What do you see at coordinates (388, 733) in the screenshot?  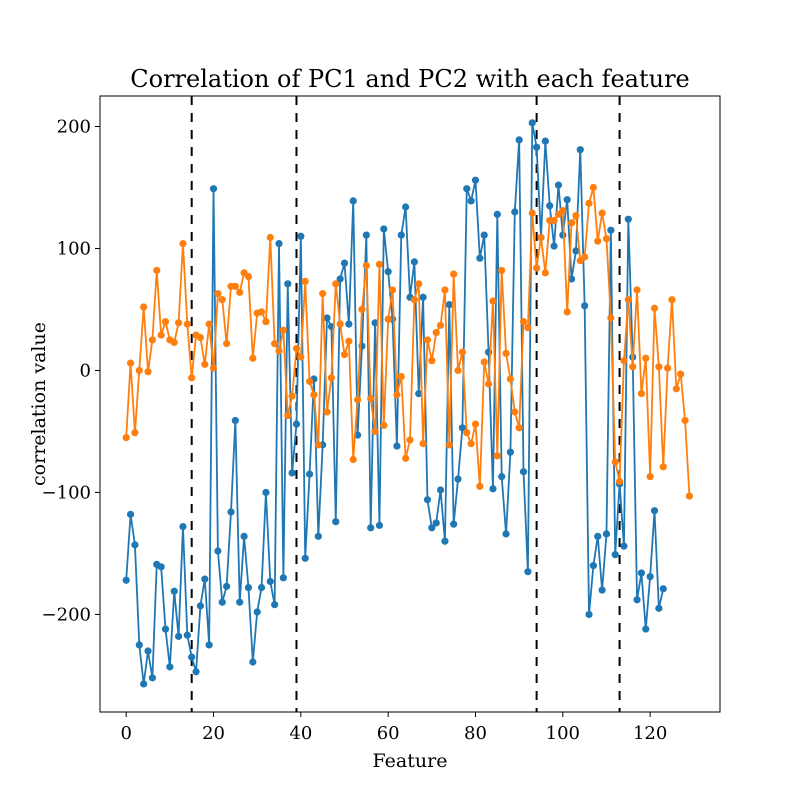 I see `x-tick-label-3: 60` at bounding box center [388, 733].